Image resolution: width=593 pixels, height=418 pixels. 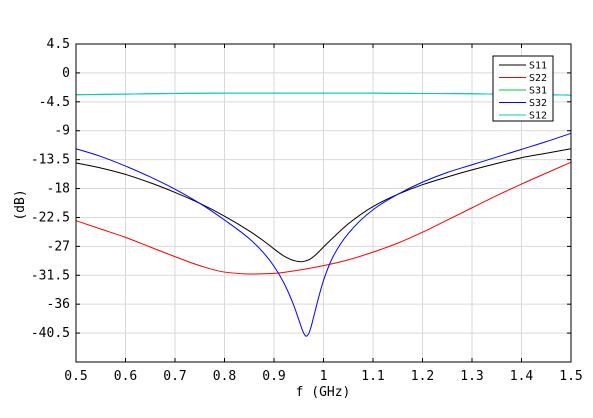 What do you see at coordinates (58, 189) in the screenshot?
I see `y-tick-label: -18` at bounding box center [58, 189].